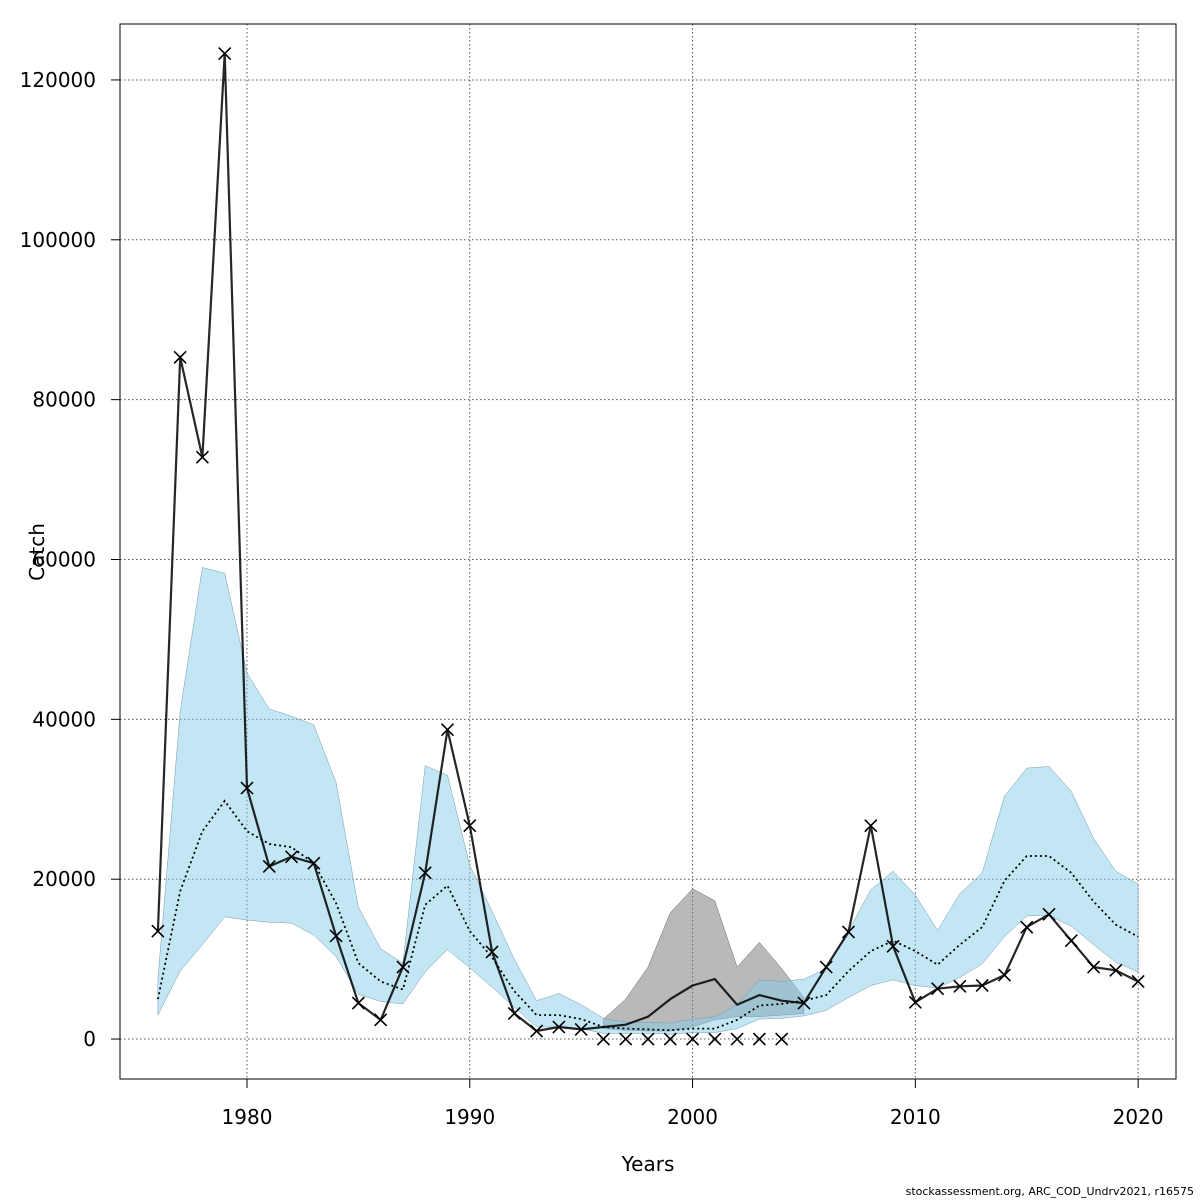  What do you see at coordinates (692, 1117) in the screenshot?
I see `x-tick-label: 2000` at bounding box center [692, 1117].